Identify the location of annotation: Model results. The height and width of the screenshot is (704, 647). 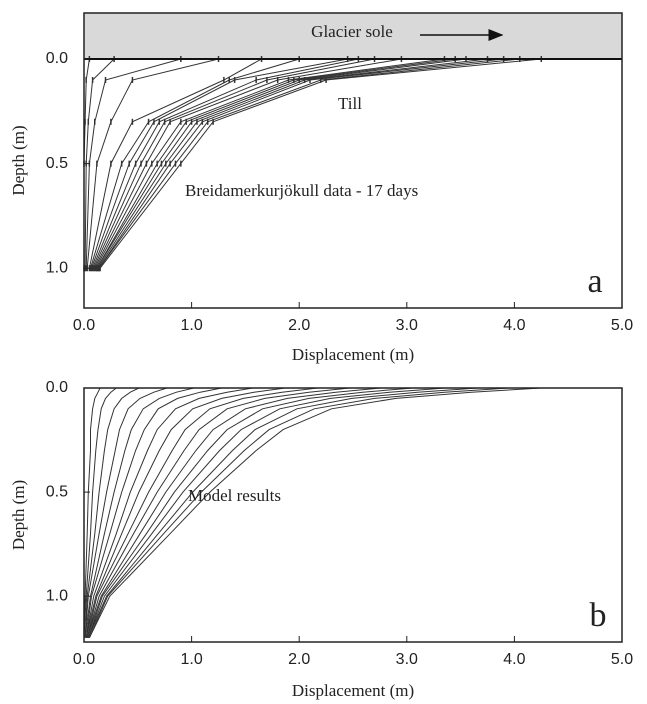
(234, 495).